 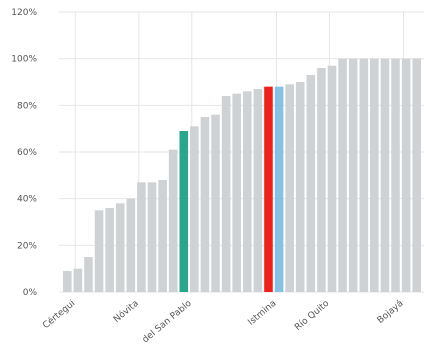 I want to click on y-tick-label: 100%, so click(x=24, y=60).